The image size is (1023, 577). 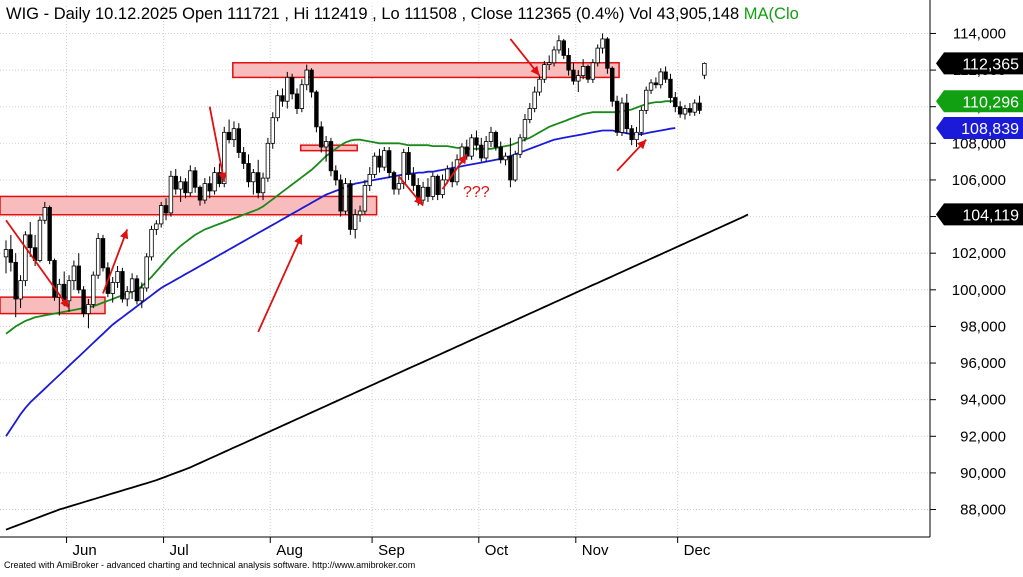 I want to click on y-tick-label: 88,000, so click(x=983, y=510).